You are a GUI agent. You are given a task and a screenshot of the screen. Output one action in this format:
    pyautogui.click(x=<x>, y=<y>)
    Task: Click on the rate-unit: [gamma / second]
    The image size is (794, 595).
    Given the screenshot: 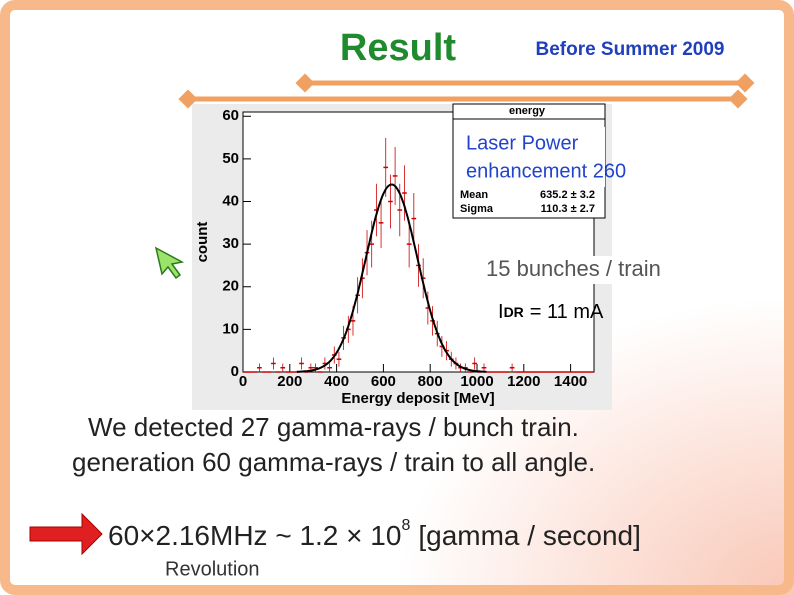 What is the action you would take?
    pyautogui.click(x=529, y=535)
    